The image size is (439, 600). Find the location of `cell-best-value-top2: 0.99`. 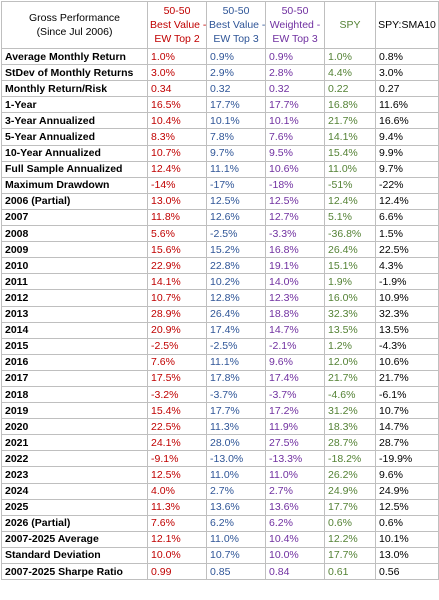

cell-best-value-top2: 0.99 is located at coordinates (177, 571).